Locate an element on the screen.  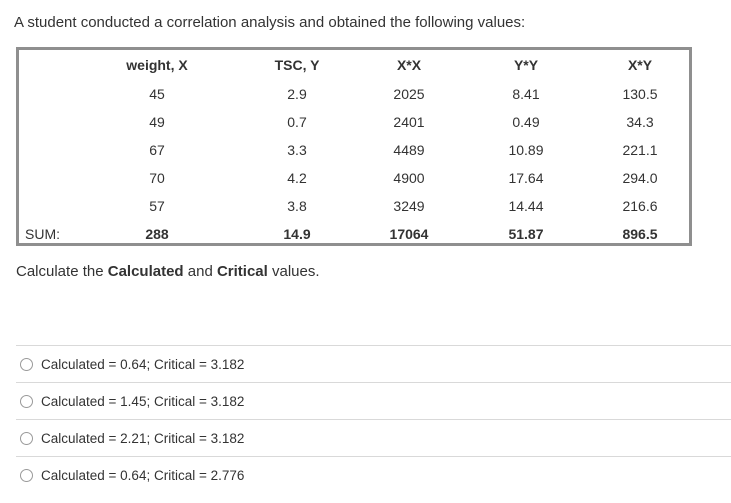
answer-option-label: Calculated = 0.64; Critical = 2.776 is located at coordinates (143, 475).